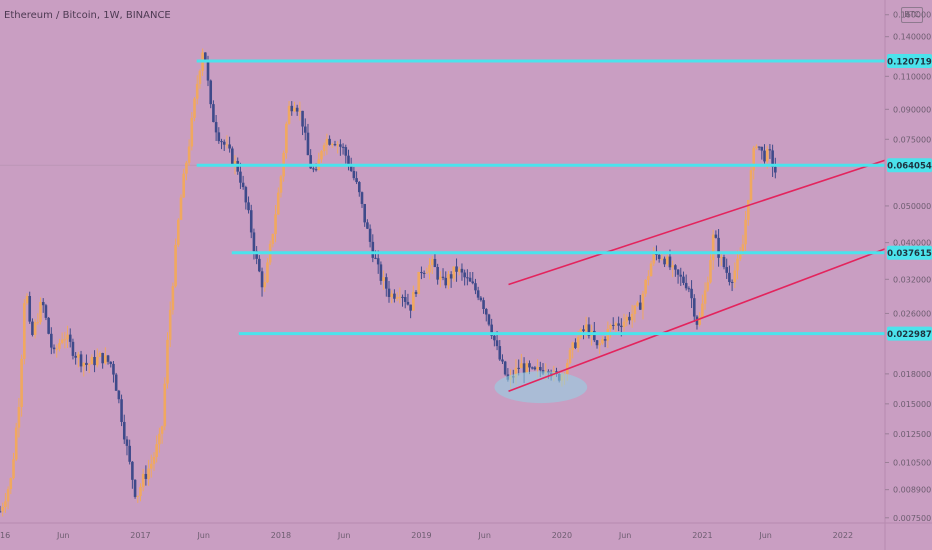 Image resolution: width=932 pixels, height=550 pixels. What do you see at coordinates (912, 206) in the screenshot?
I see `price-tick-label: 0.050000` at bounding box center [912, 206].